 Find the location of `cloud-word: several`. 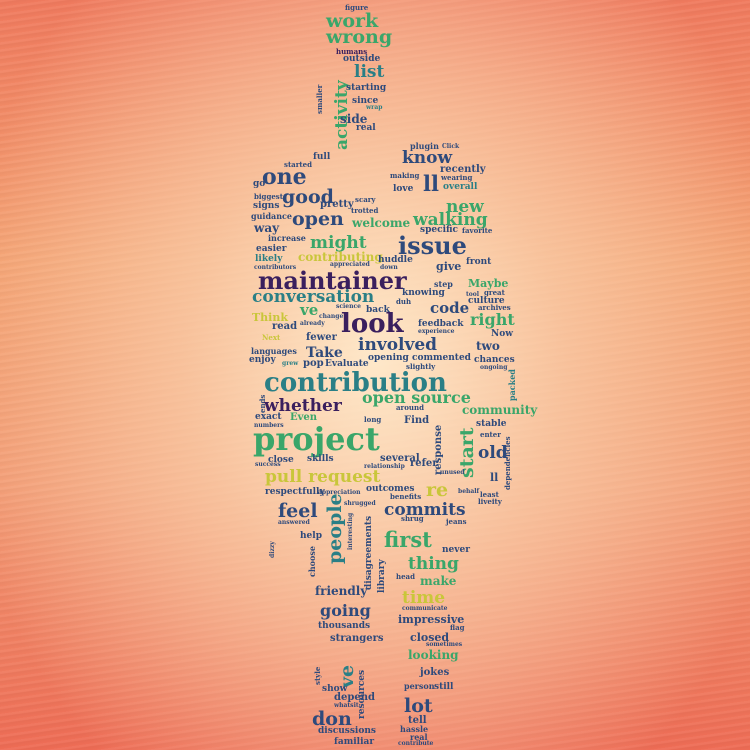

cloud-word: several is located at coordinates (400, 458).